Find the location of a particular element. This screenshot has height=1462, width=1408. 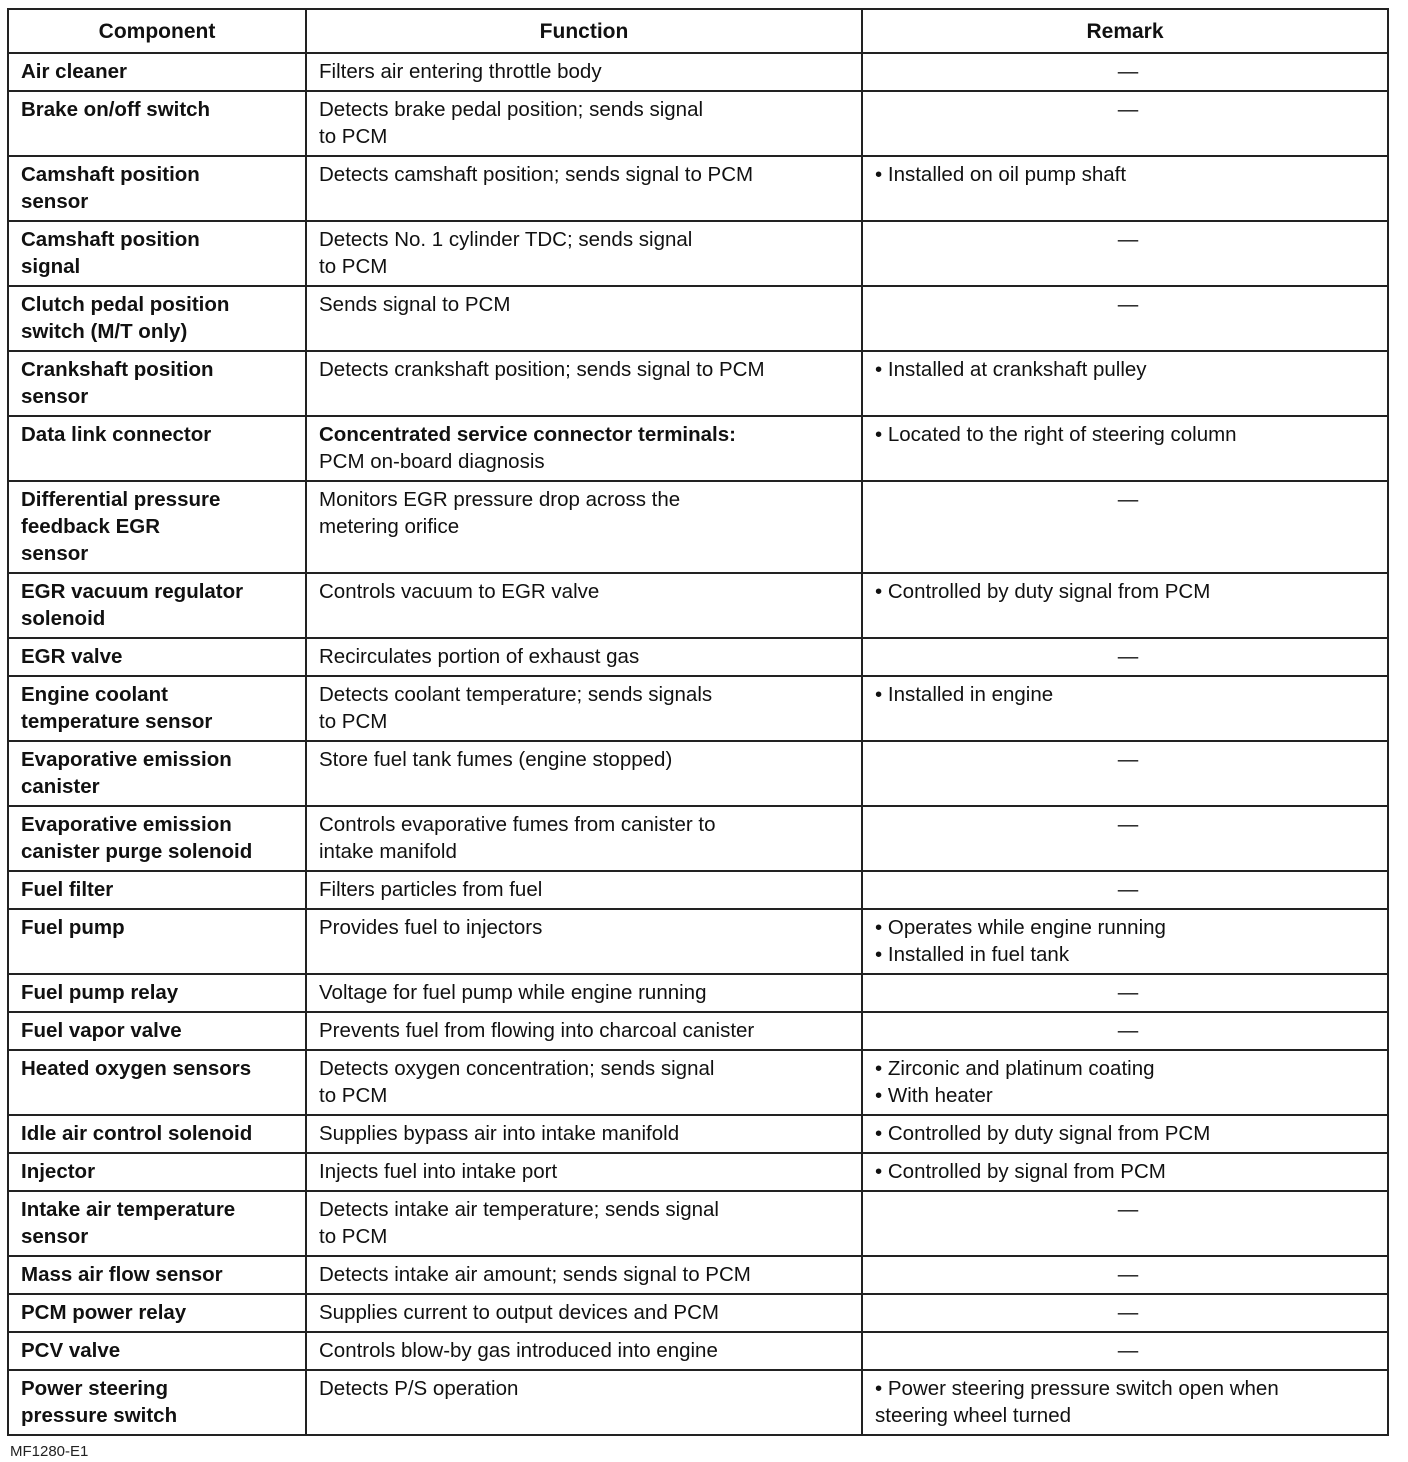

cell-remark: • Installed at crankshaft pulley is located at coordinates (1125, 383).